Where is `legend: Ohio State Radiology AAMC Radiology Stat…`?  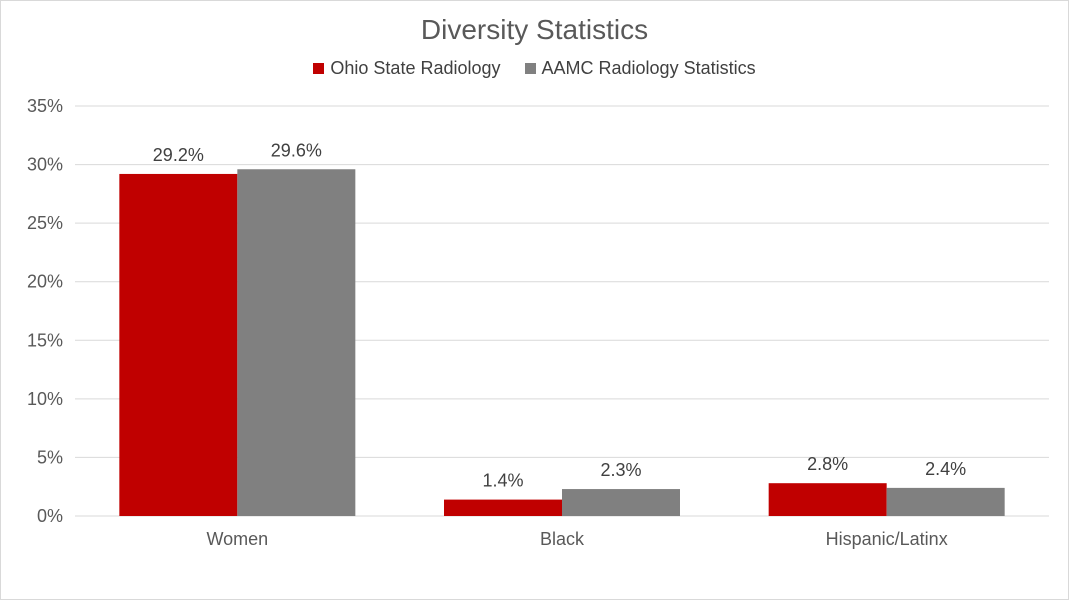
legend: Ohio State Radiology AAMC Radiology Stat… is located at coordinates (534, 68).